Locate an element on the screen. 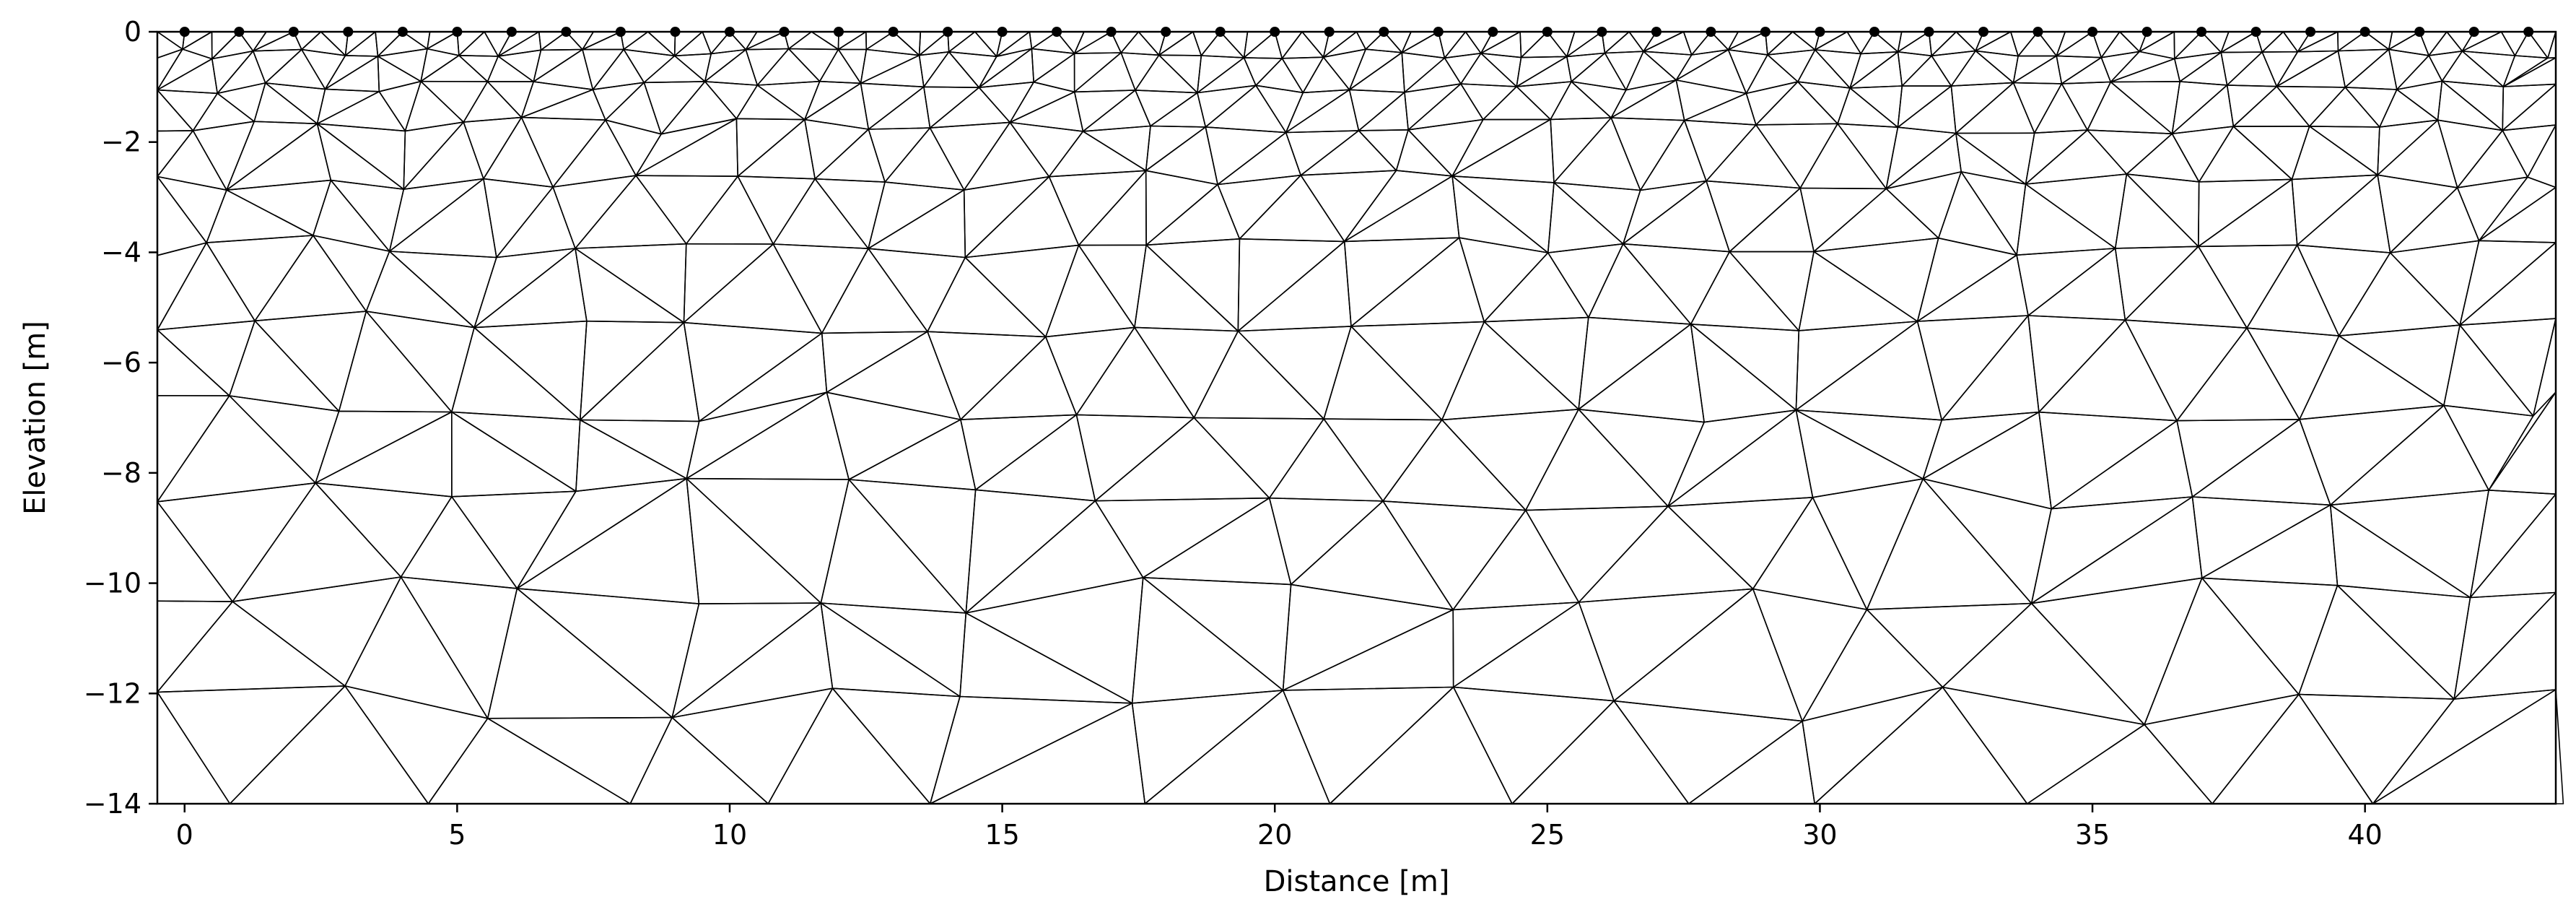  x-tick-label: 25 is located at coordinates (1547, 835).